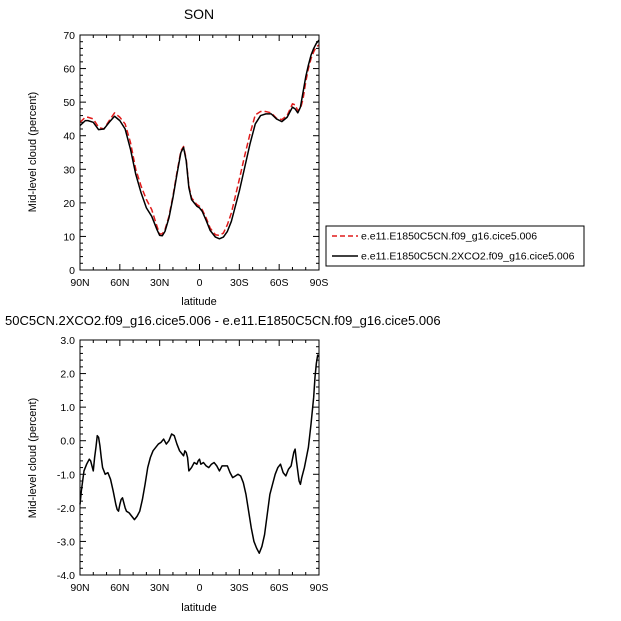 Image resolution: width=621 pixels, height=621 pixels. What do you see at coordinates (279, 283) in the screenshot?
I see `top-x-tick-label: 60S` at bounding box center [279, 283].